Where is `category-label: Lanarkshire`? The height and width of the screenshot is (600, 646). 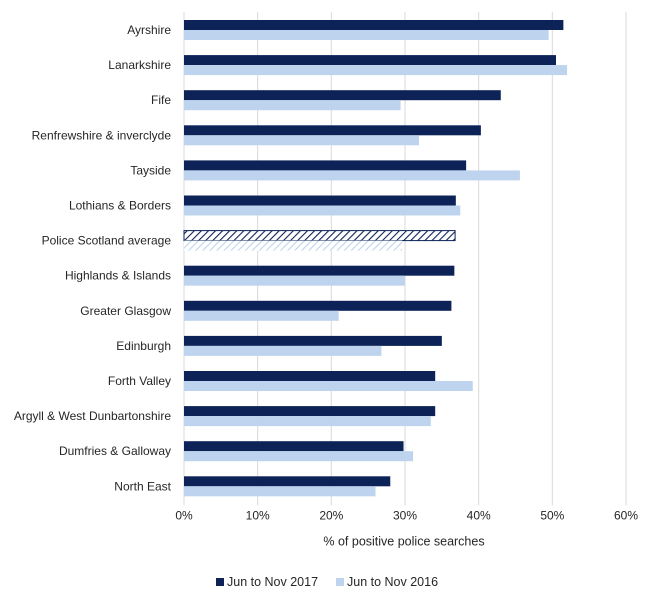
category-label: Lanarkshire is located at coordinates (139, 65).